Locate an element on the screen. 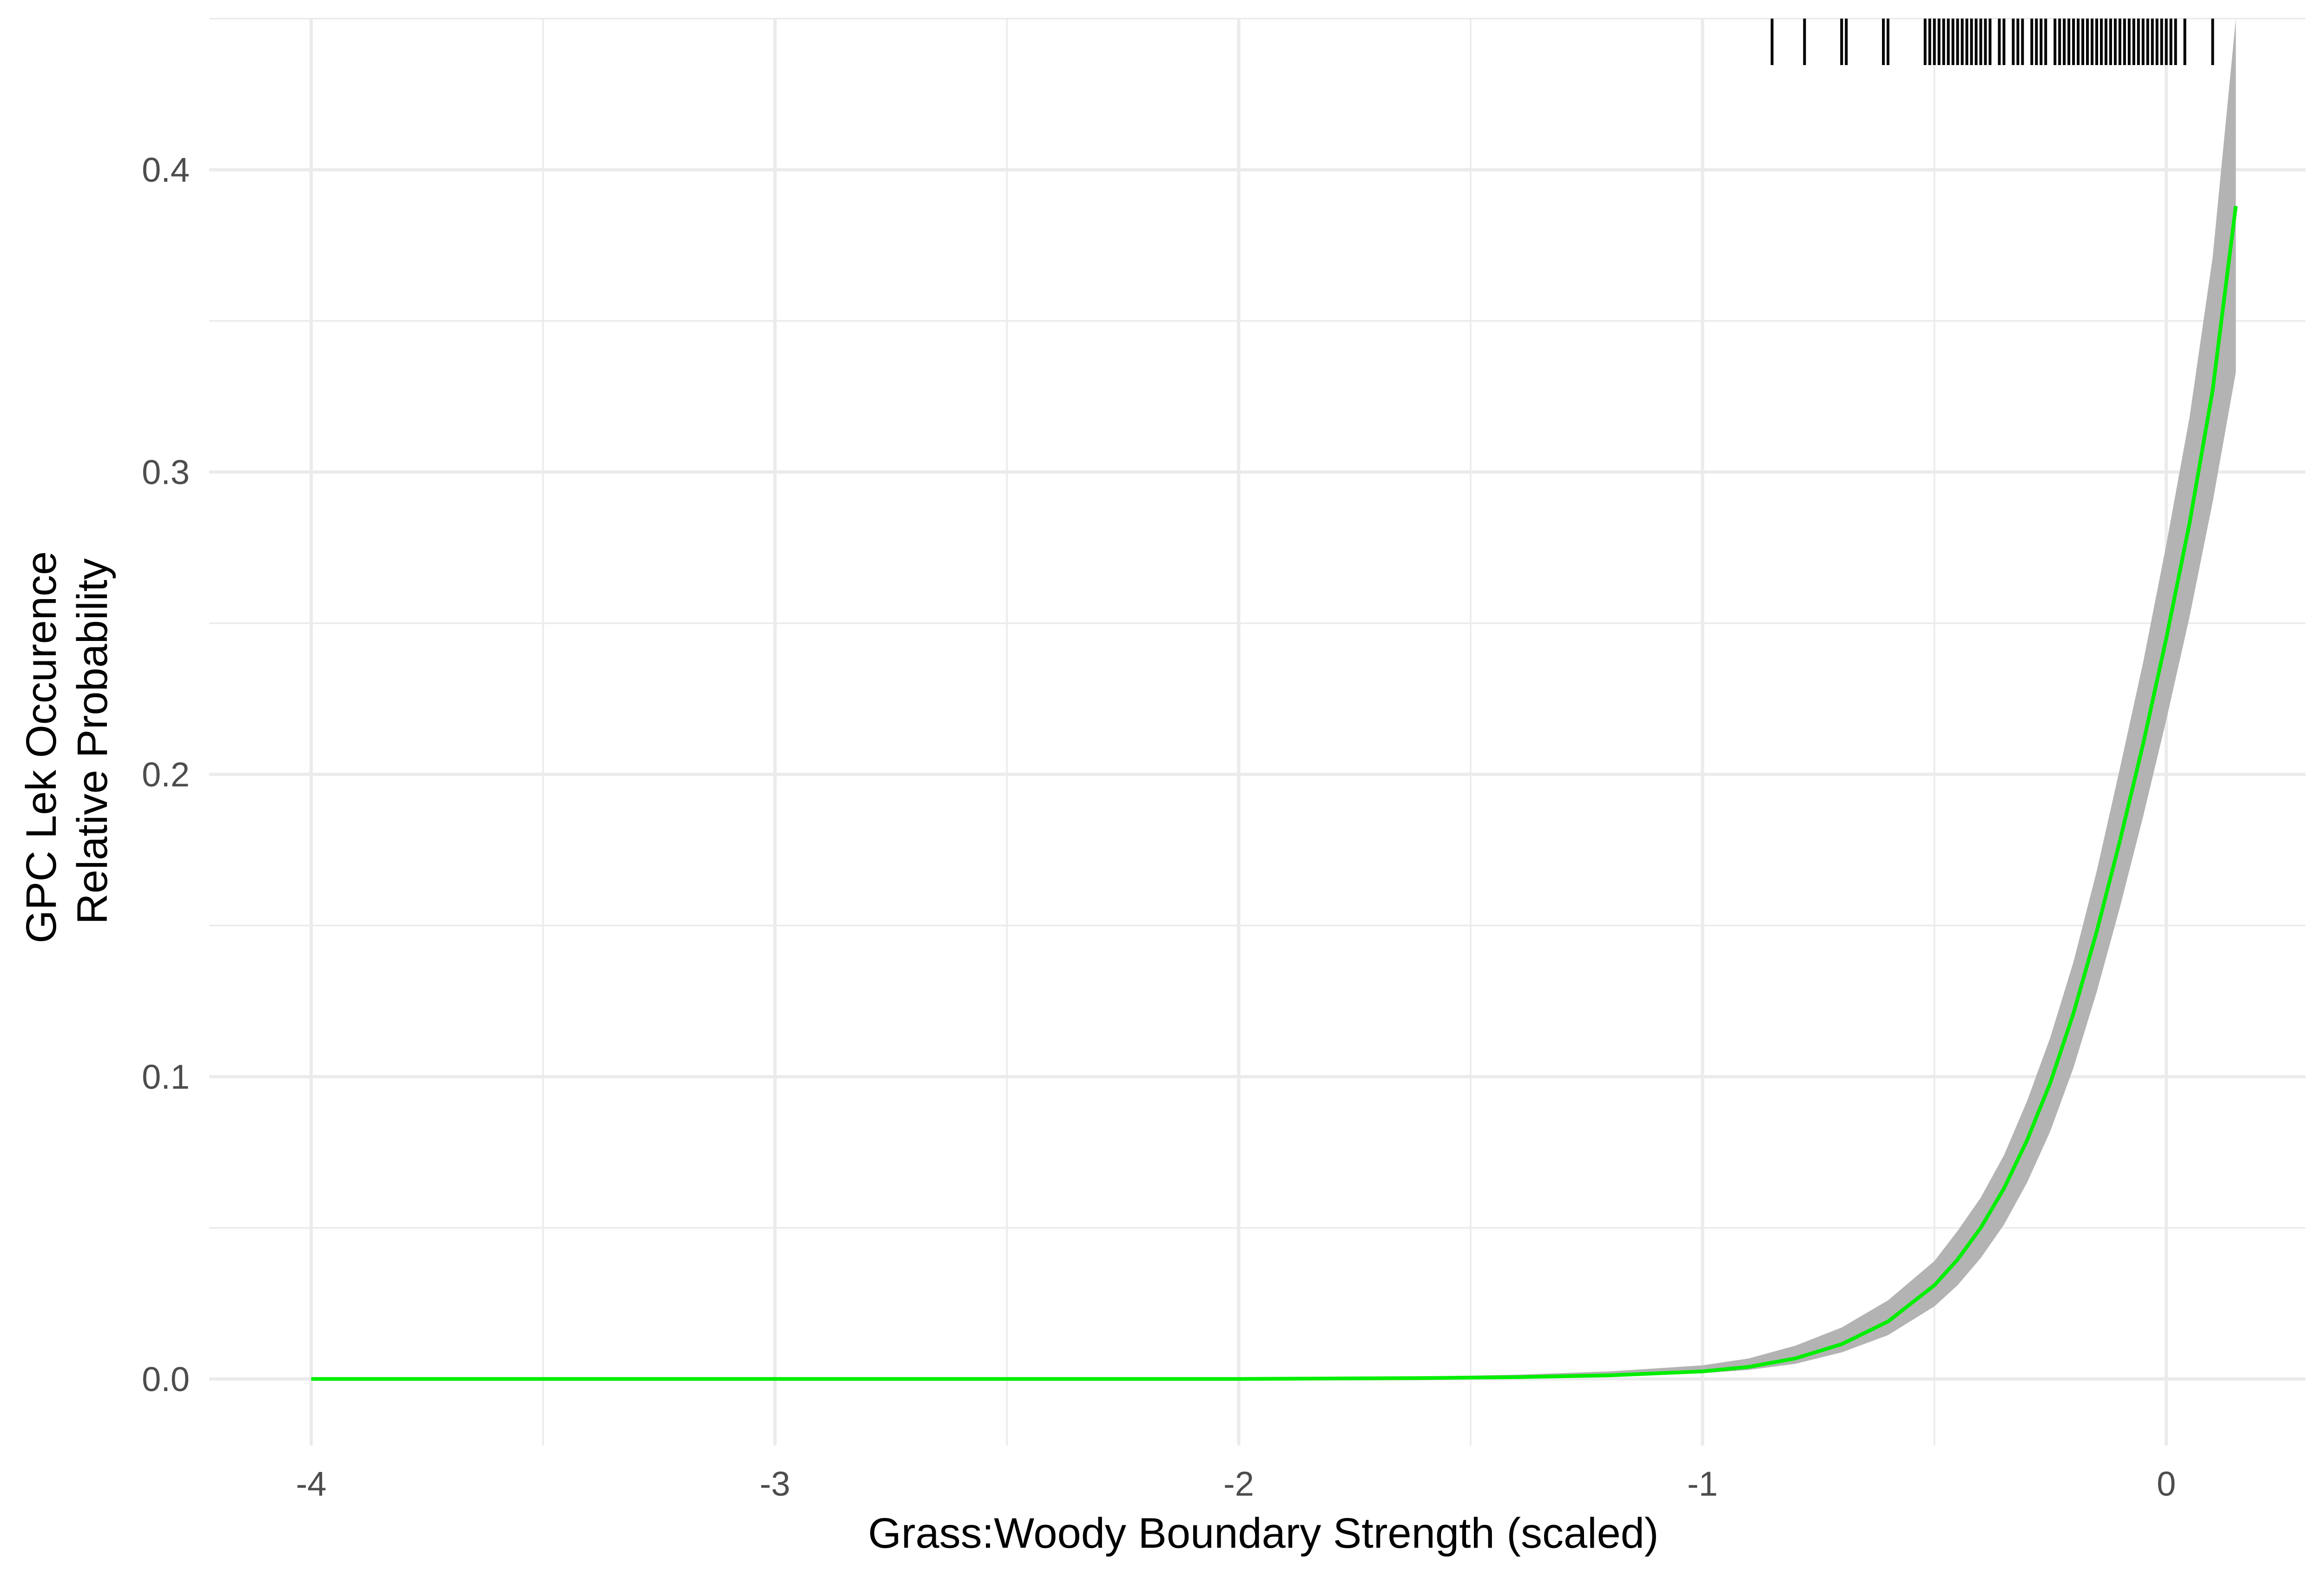  x-tick-label-3: -1 is located at coordinates (1702, 1484).